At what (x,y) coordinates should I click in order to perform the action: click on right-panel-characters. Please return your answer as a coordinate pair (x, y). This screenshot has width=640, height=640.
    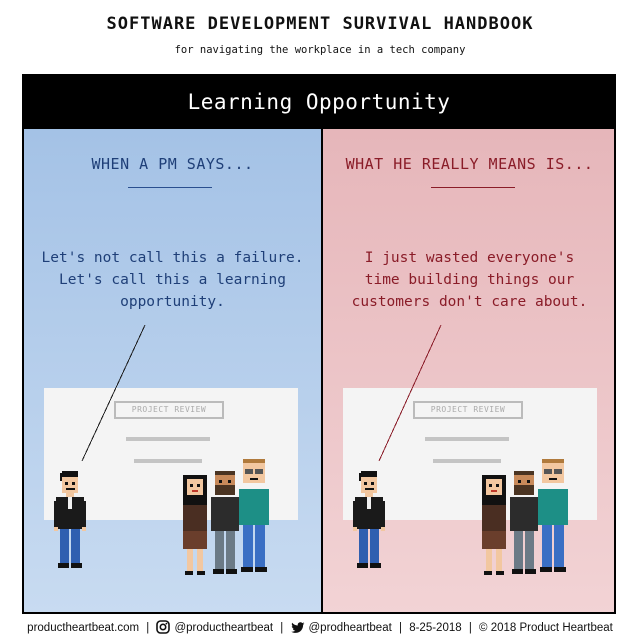
    Looking at the image, I should click on (460, 449).